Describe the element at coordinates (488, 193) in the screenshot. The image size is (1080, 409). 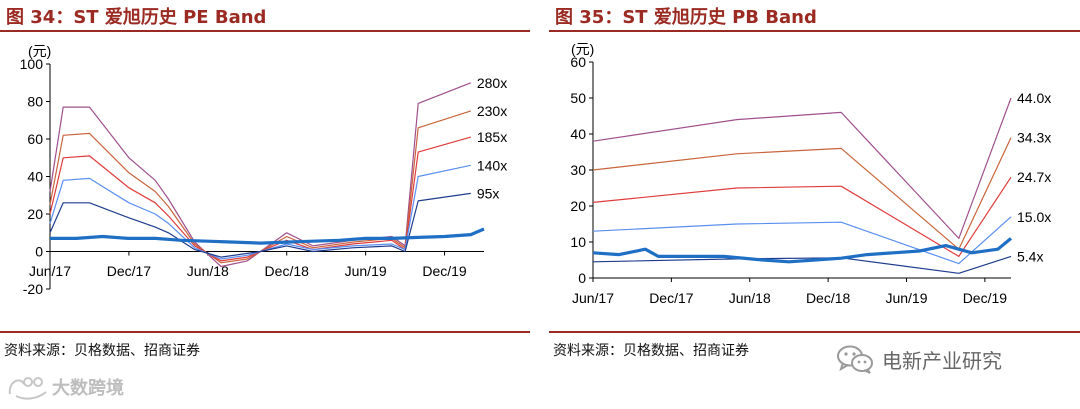
I see `band-label: 95x` at that location.